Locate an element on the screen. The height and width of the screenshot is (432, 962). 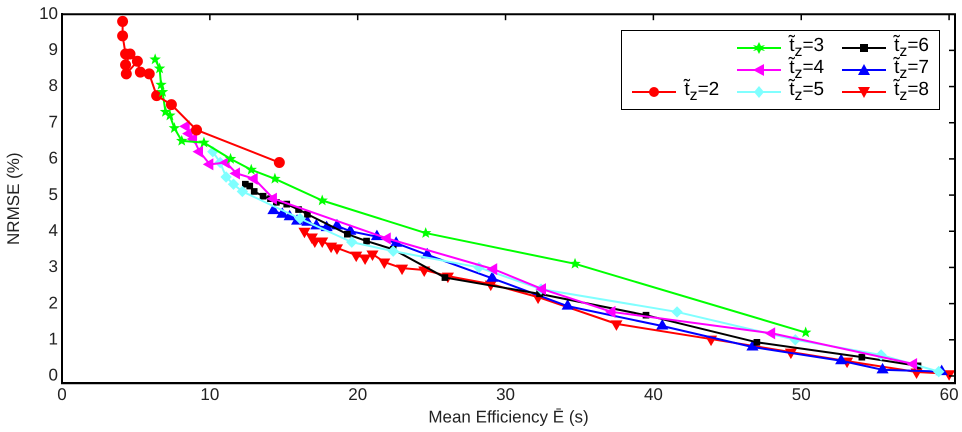
x-tick-label: 40 is located at coordinates (653, 394).